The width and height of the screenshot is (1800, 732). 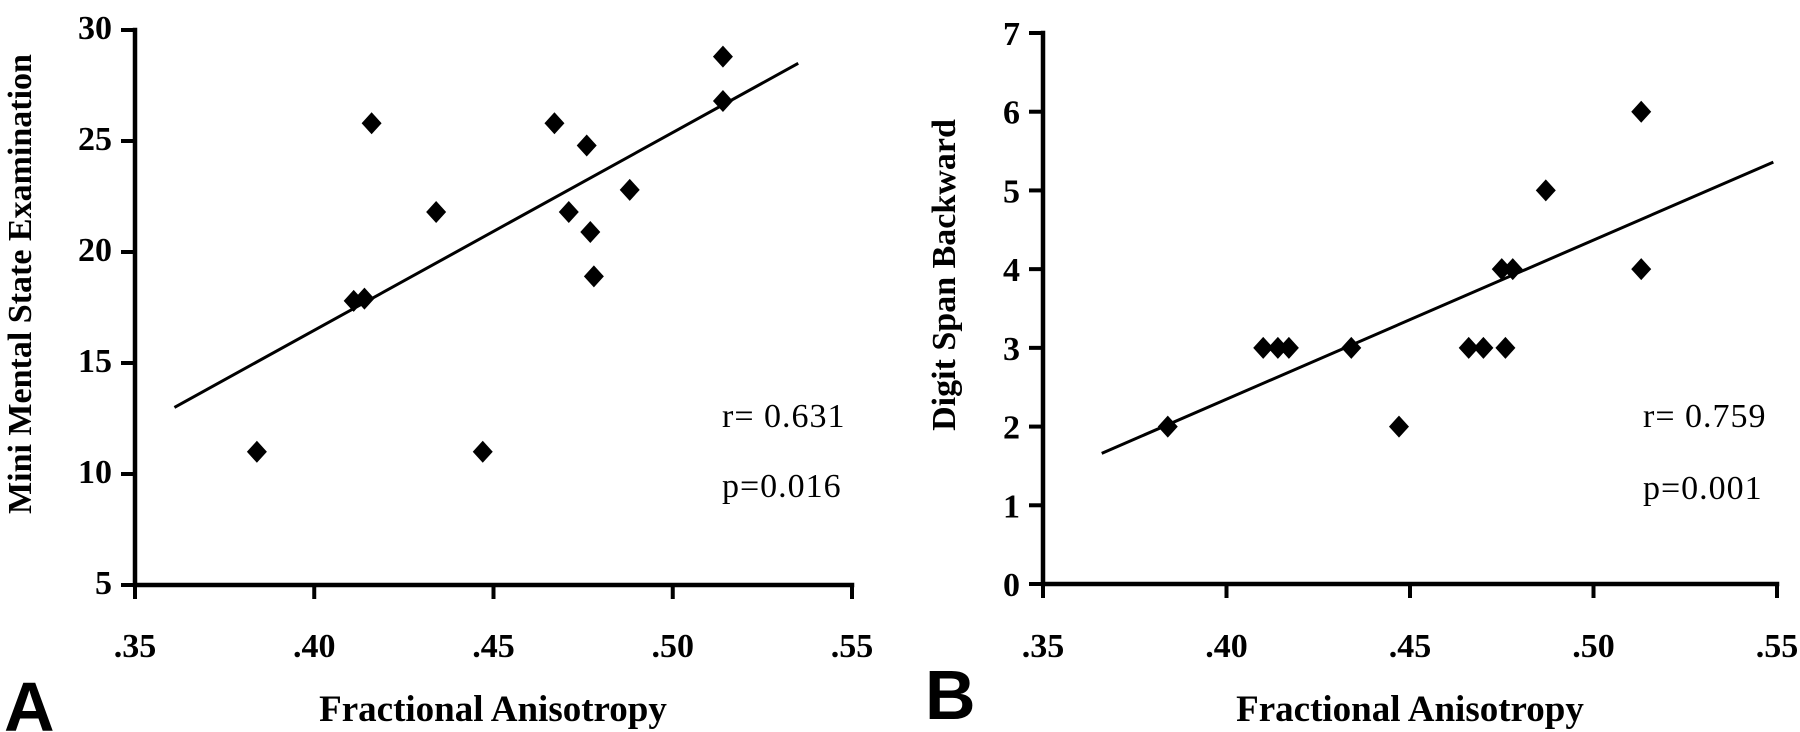 What do you see at coordinates (1011, 191) in the screenshot?
I see `panel-b-y-tick-label: 5` at bounding box center [1011, 191].